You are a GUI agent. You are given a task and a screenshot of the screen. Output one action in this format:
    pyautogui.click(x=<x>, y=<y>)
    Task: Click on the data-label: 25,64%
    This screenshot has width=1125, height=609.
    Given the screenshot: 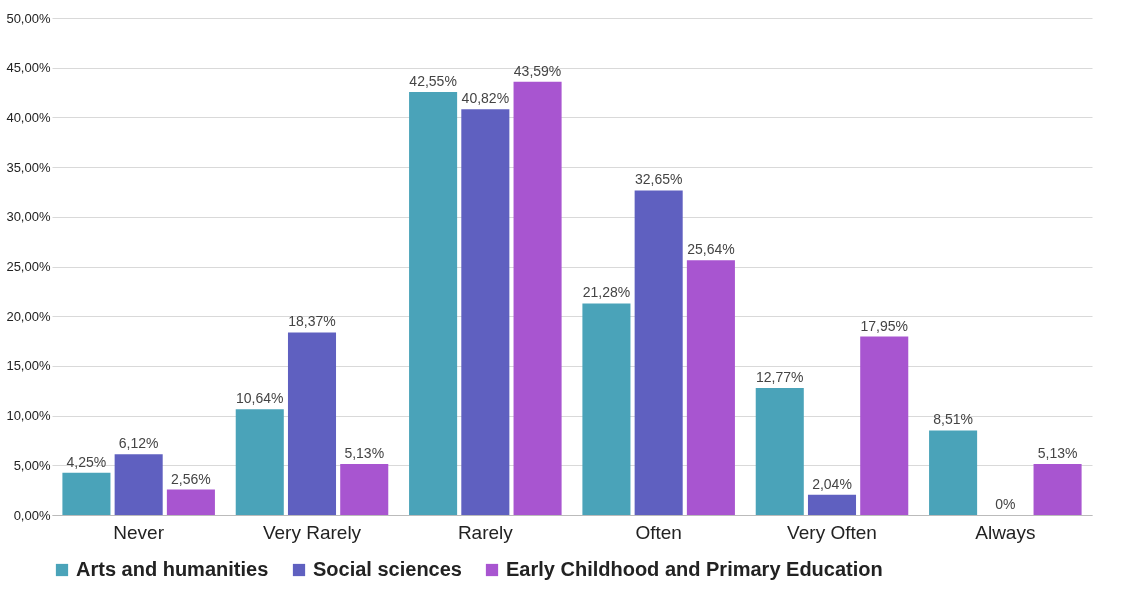 What is the action you would take?
    pyautogui.click(x=711, y=249)
    